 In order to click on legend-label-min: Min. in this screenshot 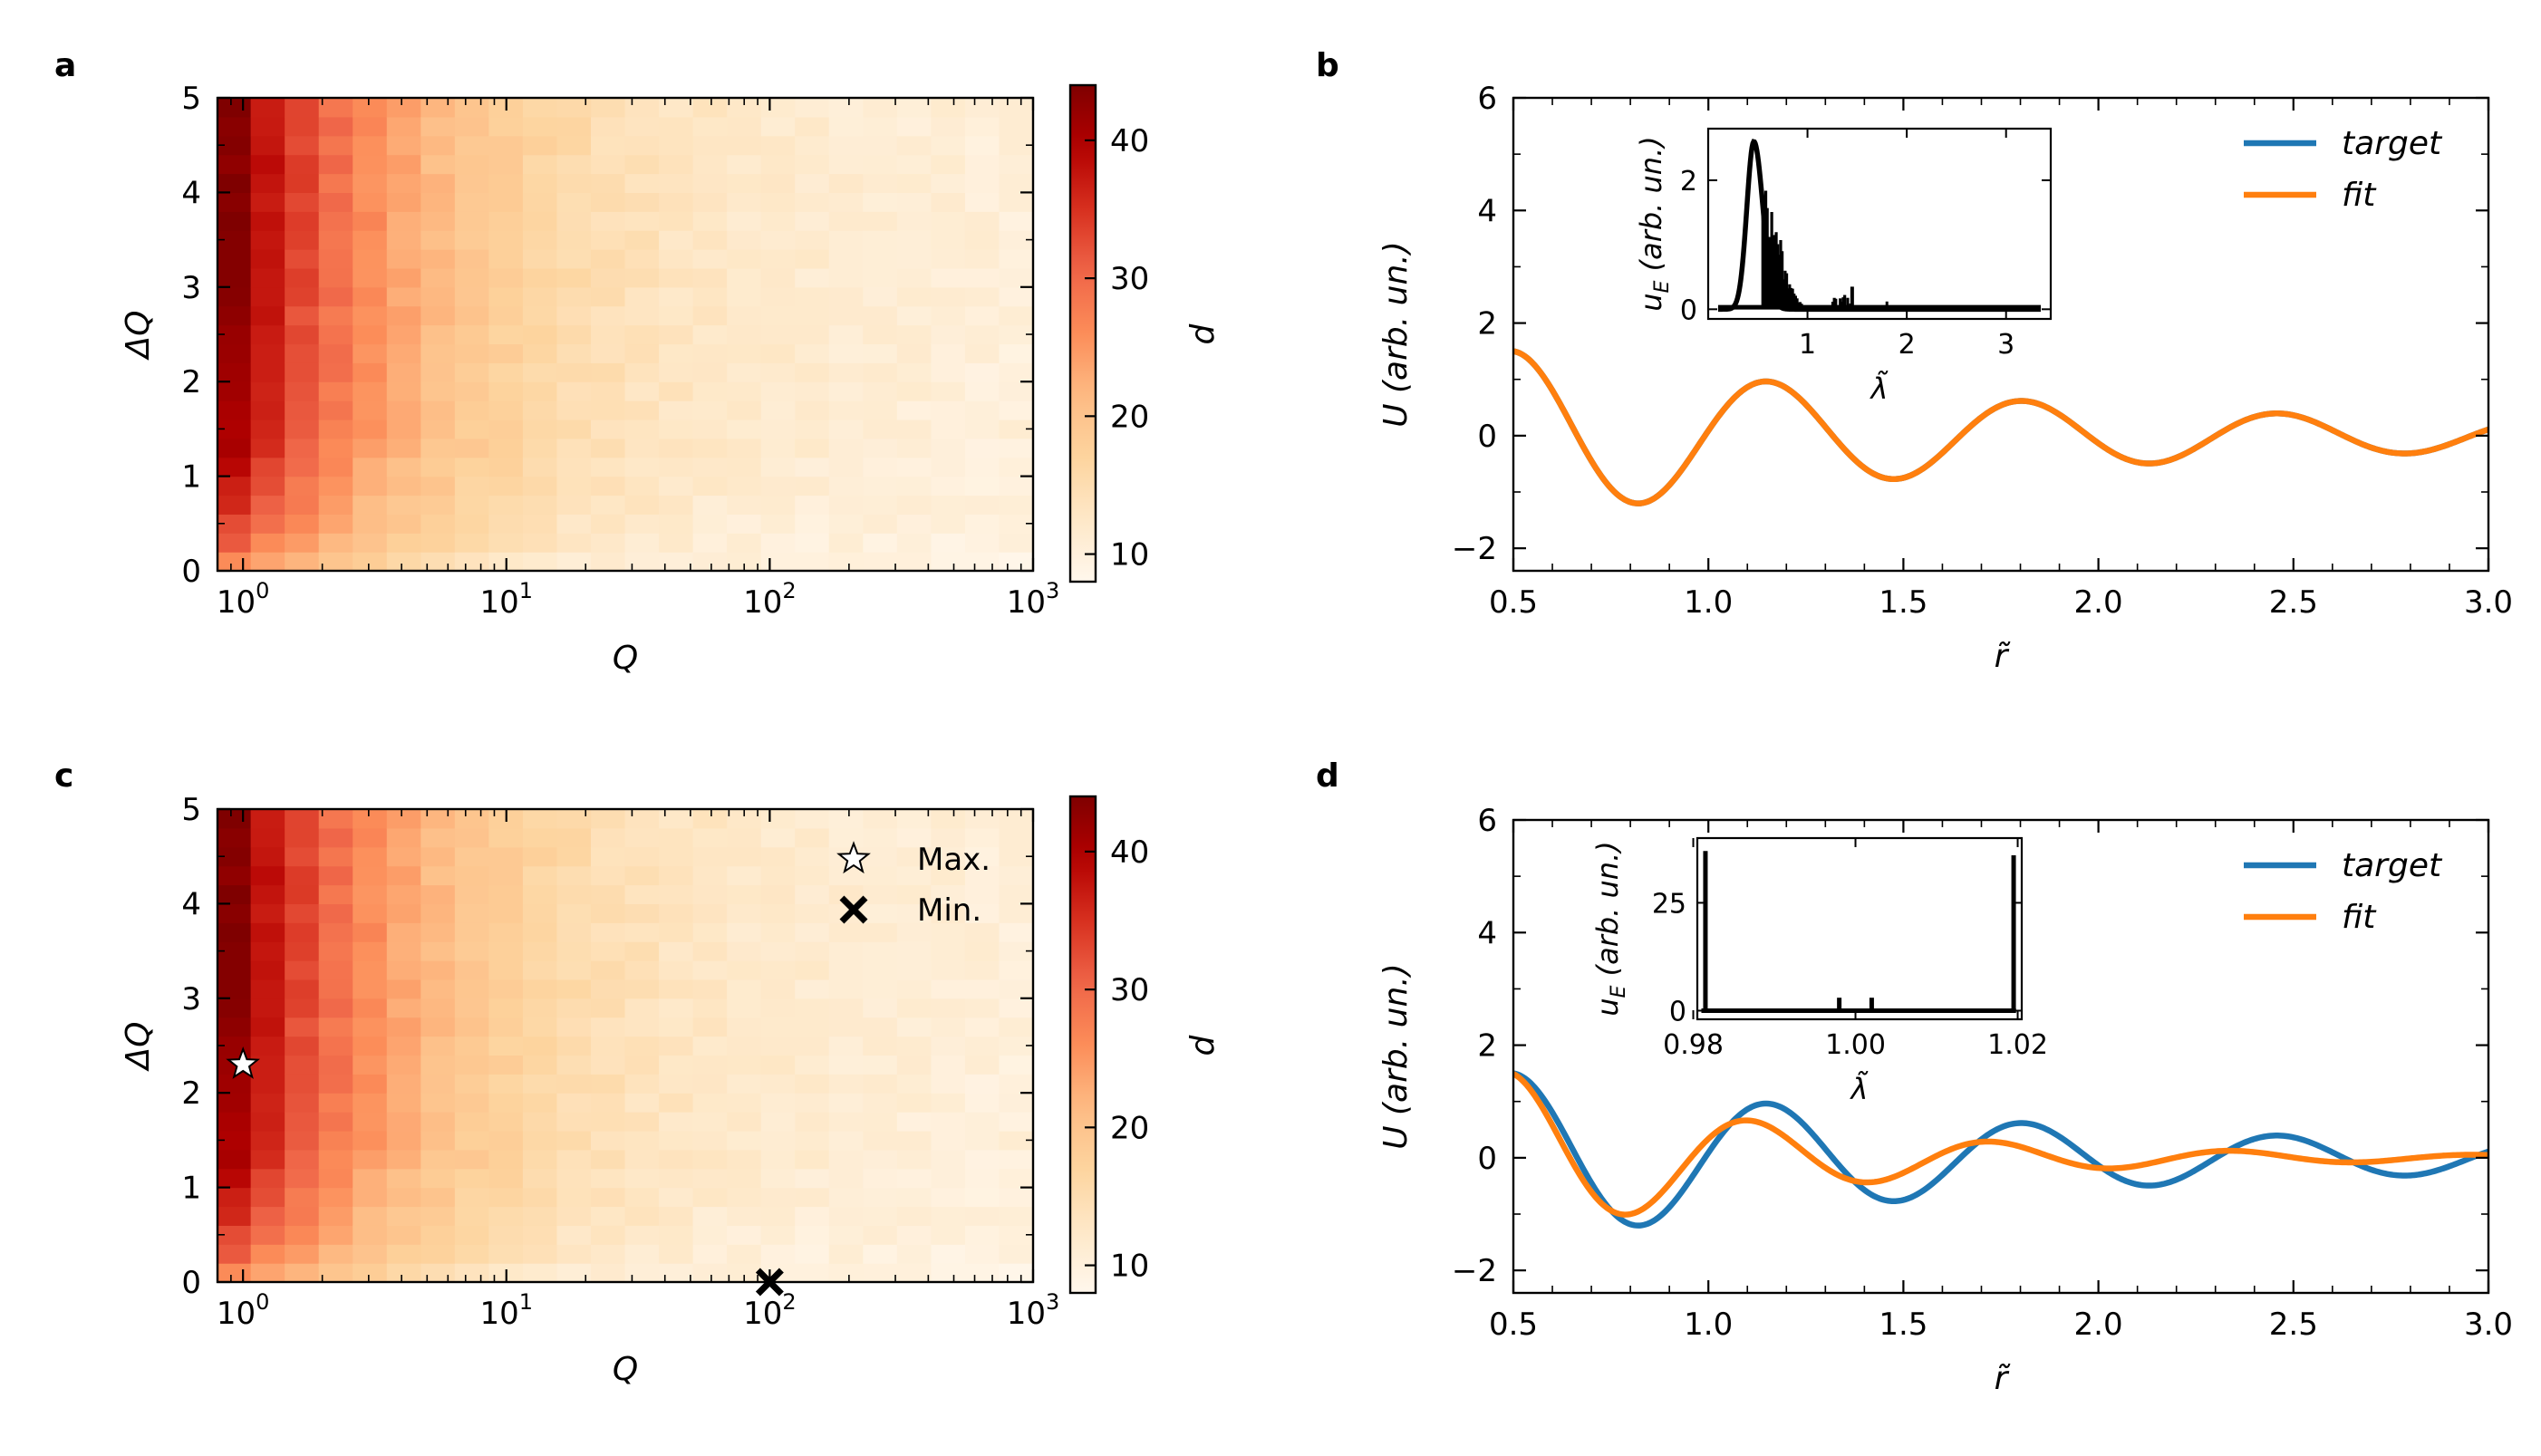, I will do `click(949, 910)`.